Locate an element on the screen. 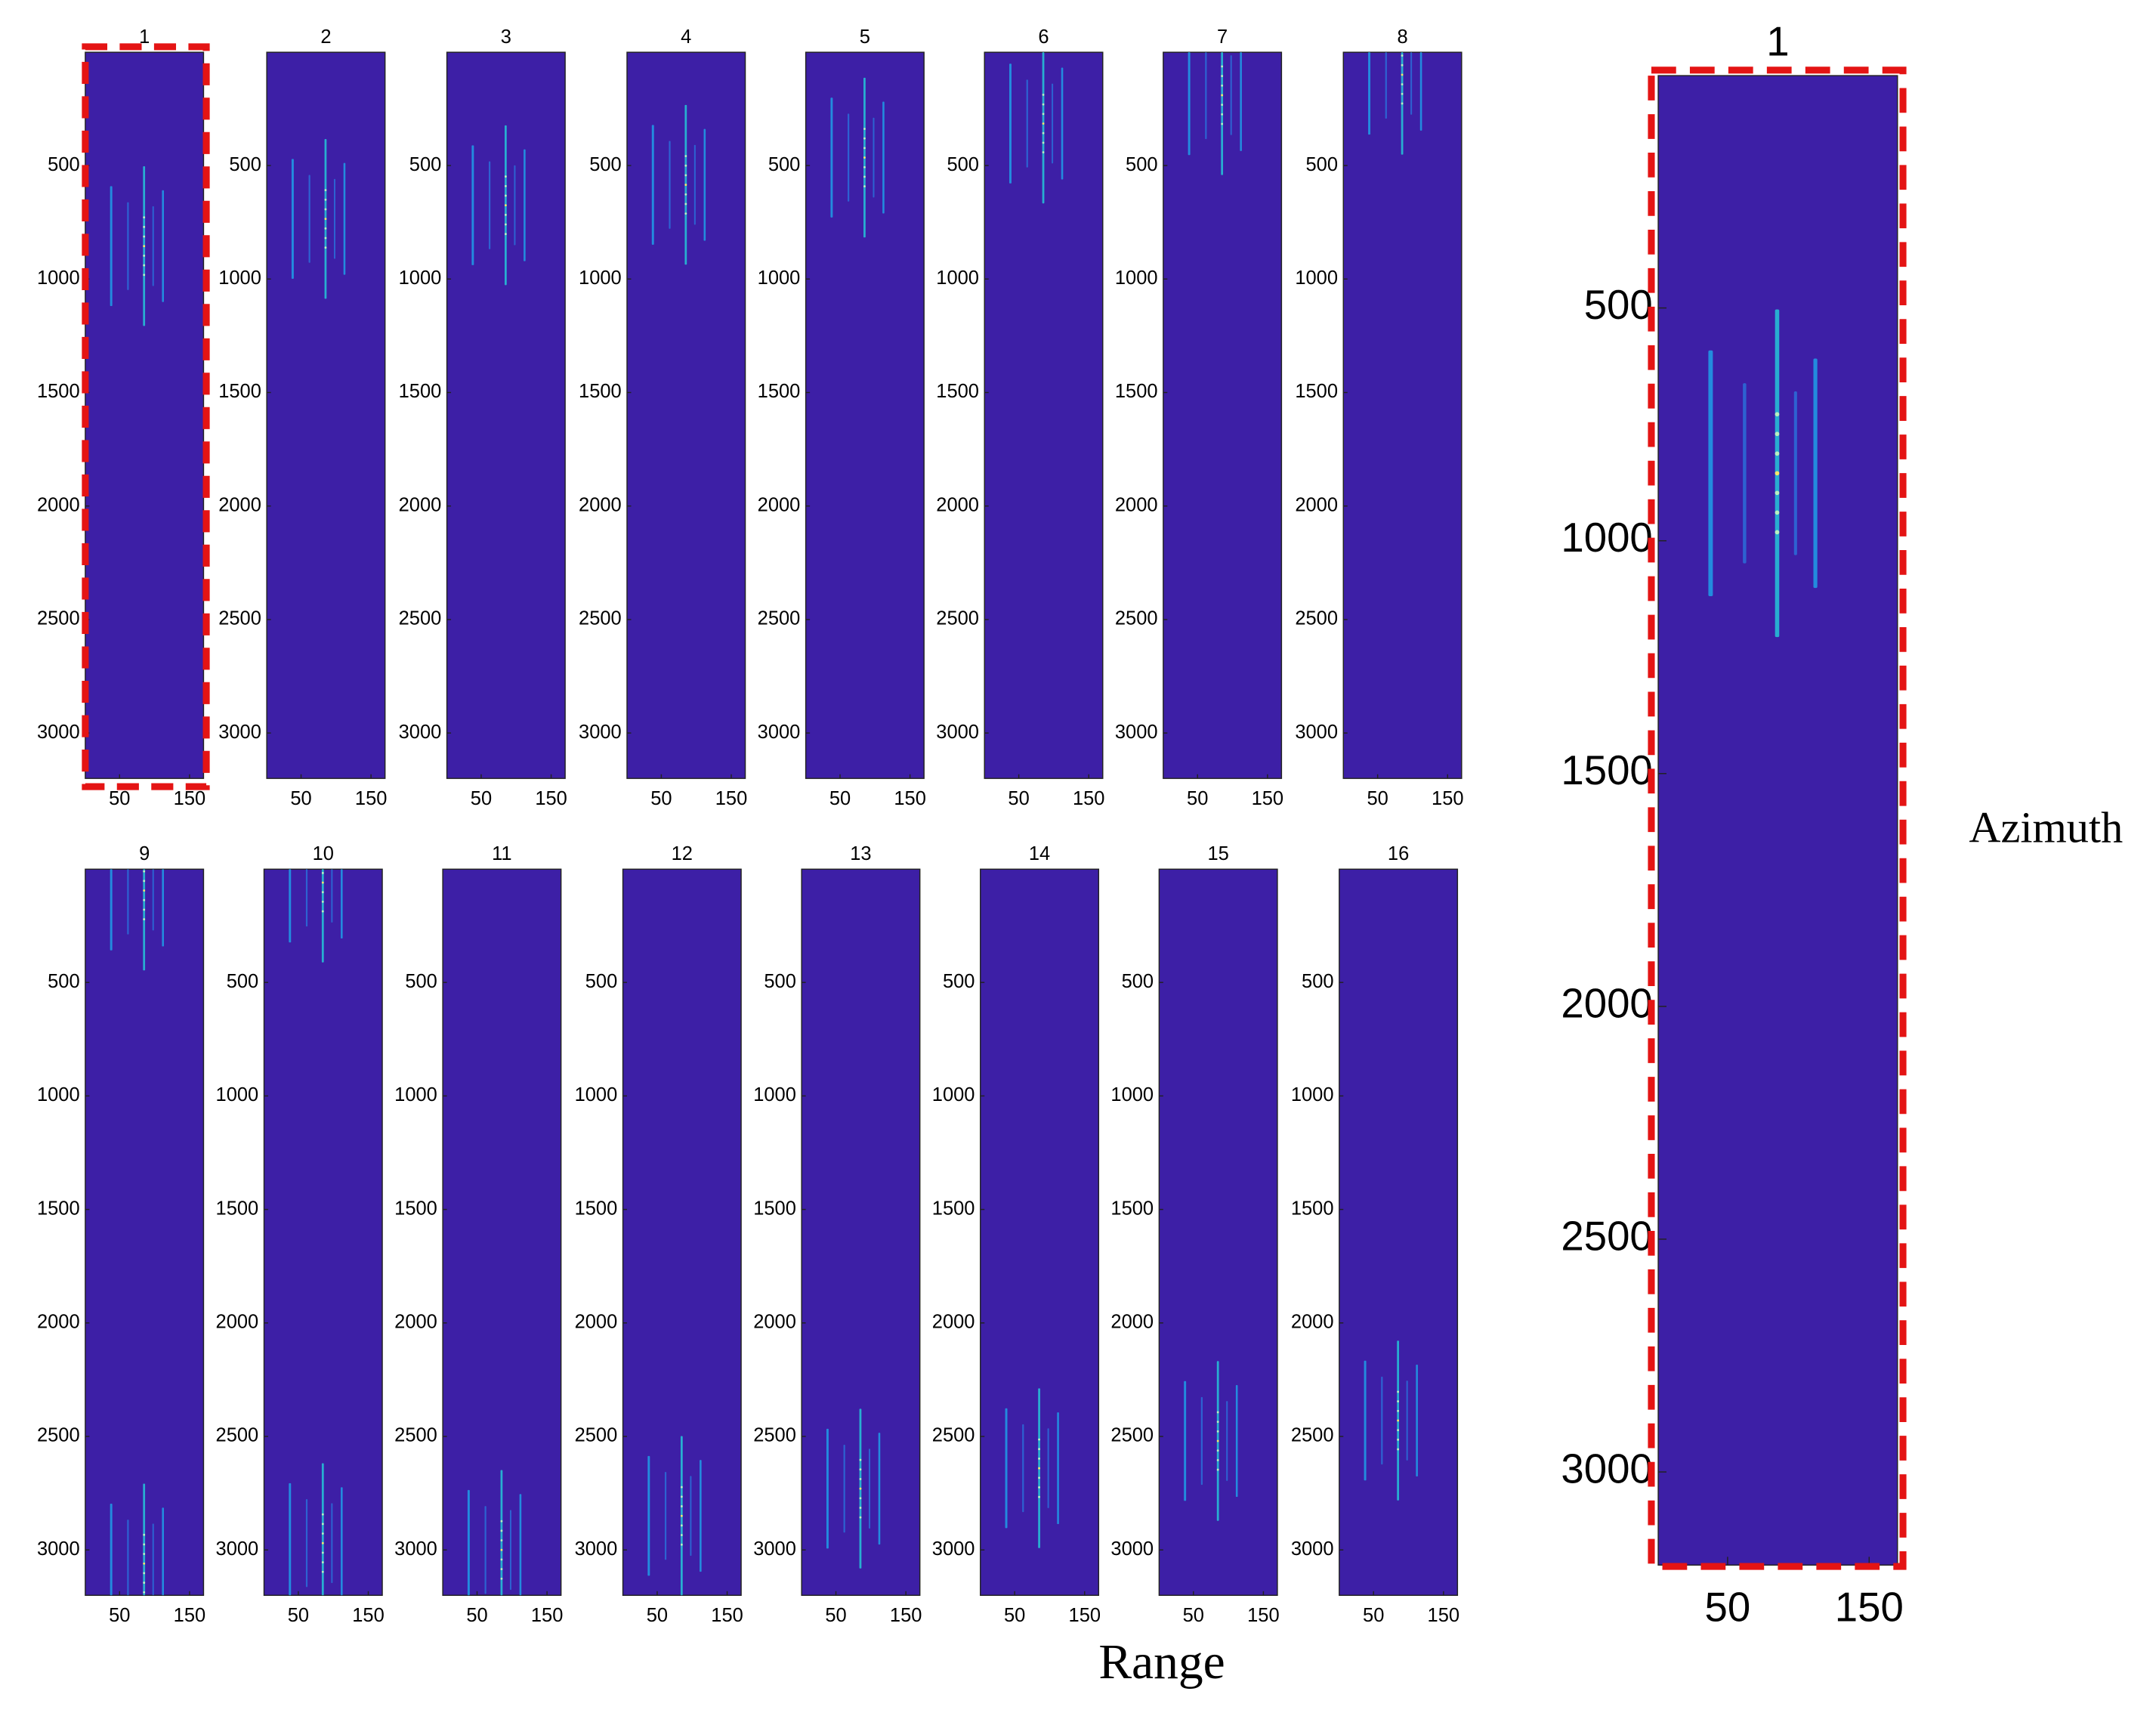 The width and height of the screenshot is (2156, 1716). x-tick-label: 50 is located at coordinates (657, 1615).